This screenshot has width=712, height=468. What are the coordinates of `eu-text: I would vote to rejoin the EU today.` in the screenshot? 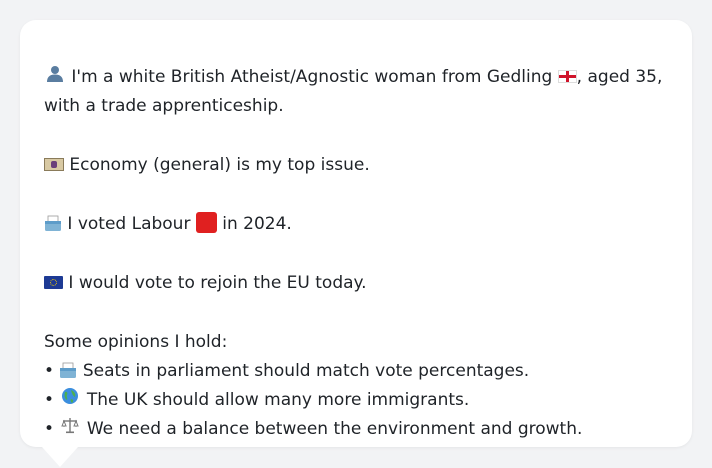 It's located at (217, 283).